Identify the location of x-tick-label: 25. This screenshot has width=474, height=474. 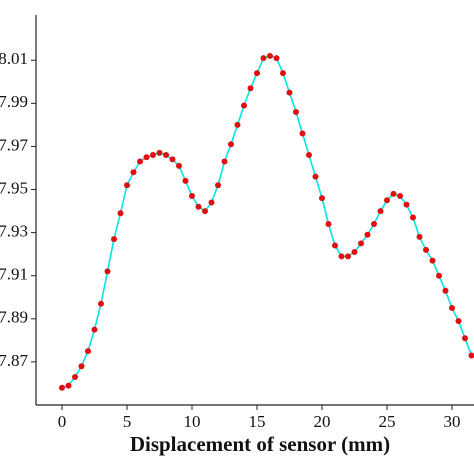
(387, 421).